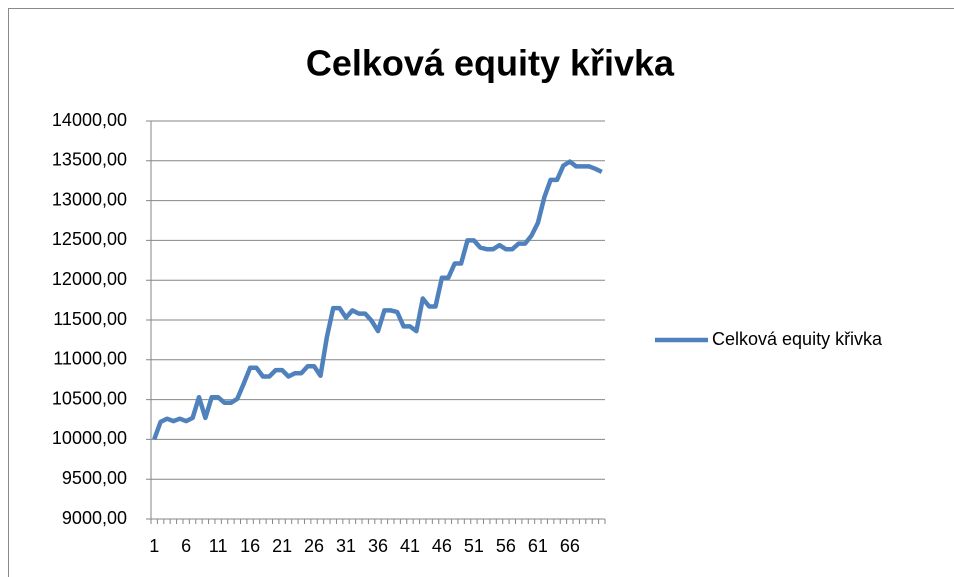 The width and height of the screenshot is (954, 577). I want to click on y-tick-label: 11500,00, so click(90, 319).